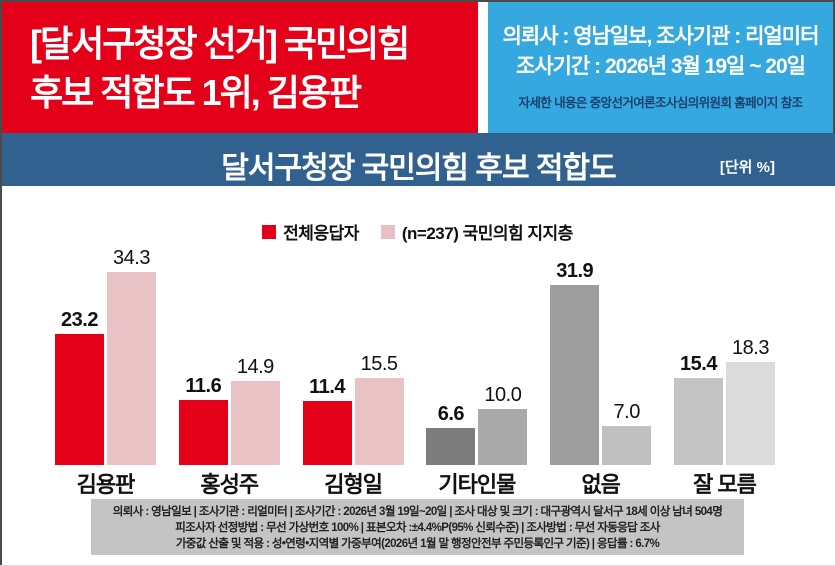 This screenshot has width=835, height=566. I want to click on image-border-top, so click(417, 1).